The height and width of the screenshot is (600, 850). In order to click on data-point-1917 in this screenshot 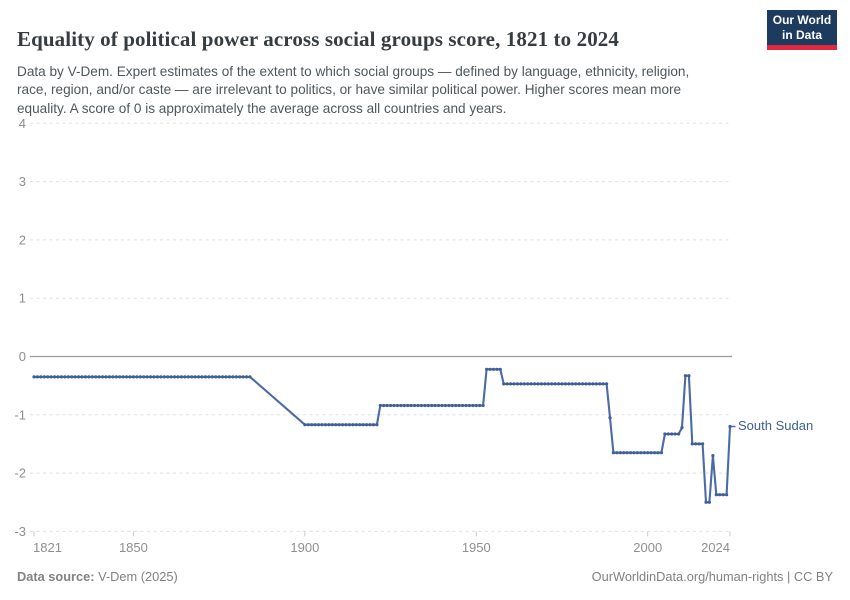, I will do `click(363, 425)`.